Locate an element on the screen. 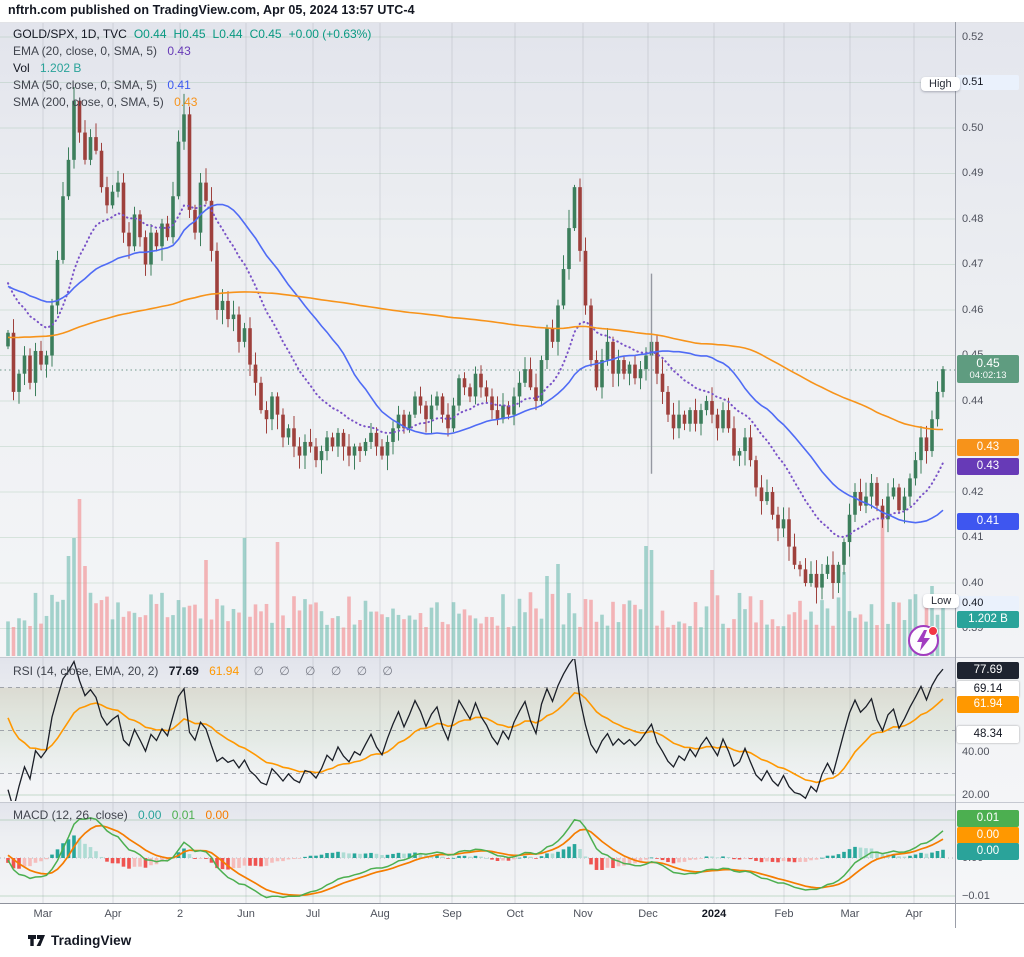  symbol-title: GOLD/SPX, 1D, TVC is located at coordinates (70, 34).